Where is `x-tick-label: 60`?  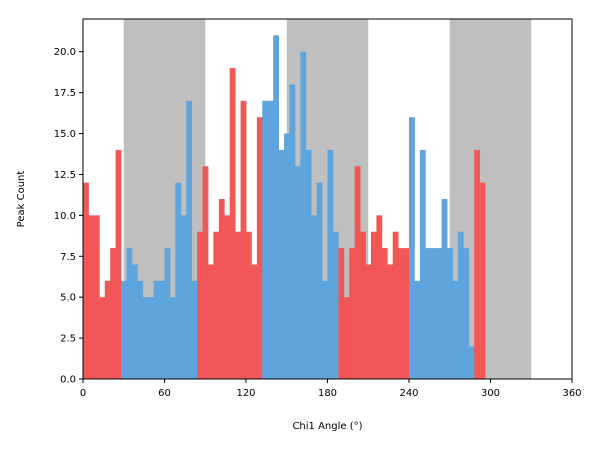 x-tick-label: 60 is located at coordinates (164, 393).